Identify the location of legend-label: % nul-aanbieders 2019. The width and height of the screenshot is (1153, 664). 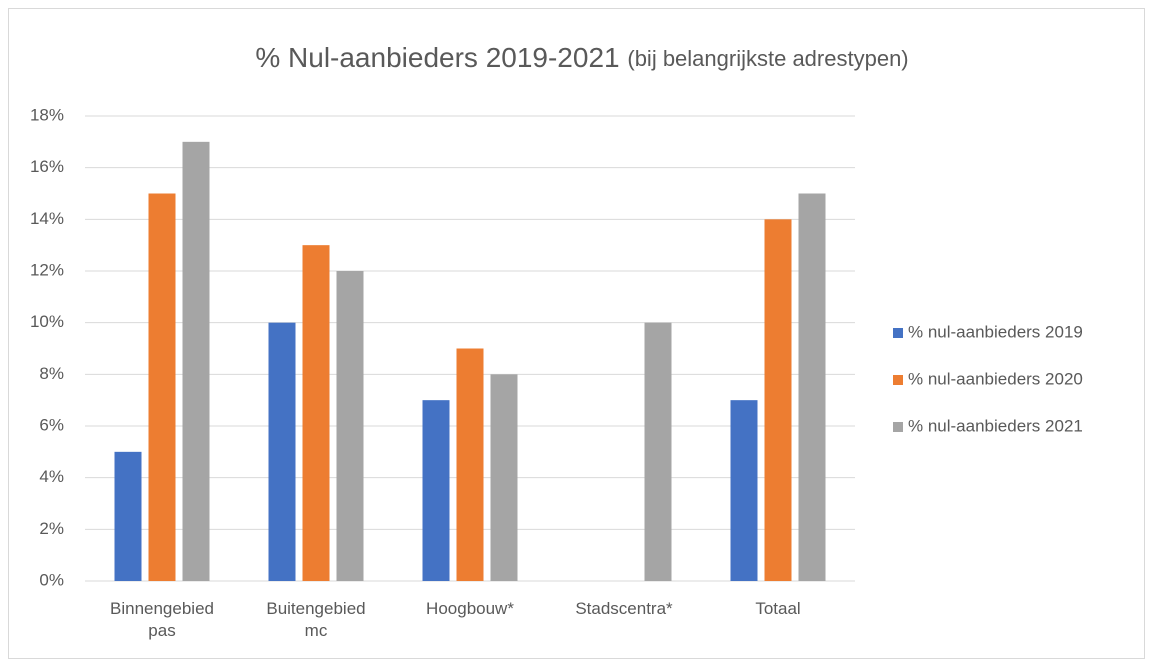
(995, 331).